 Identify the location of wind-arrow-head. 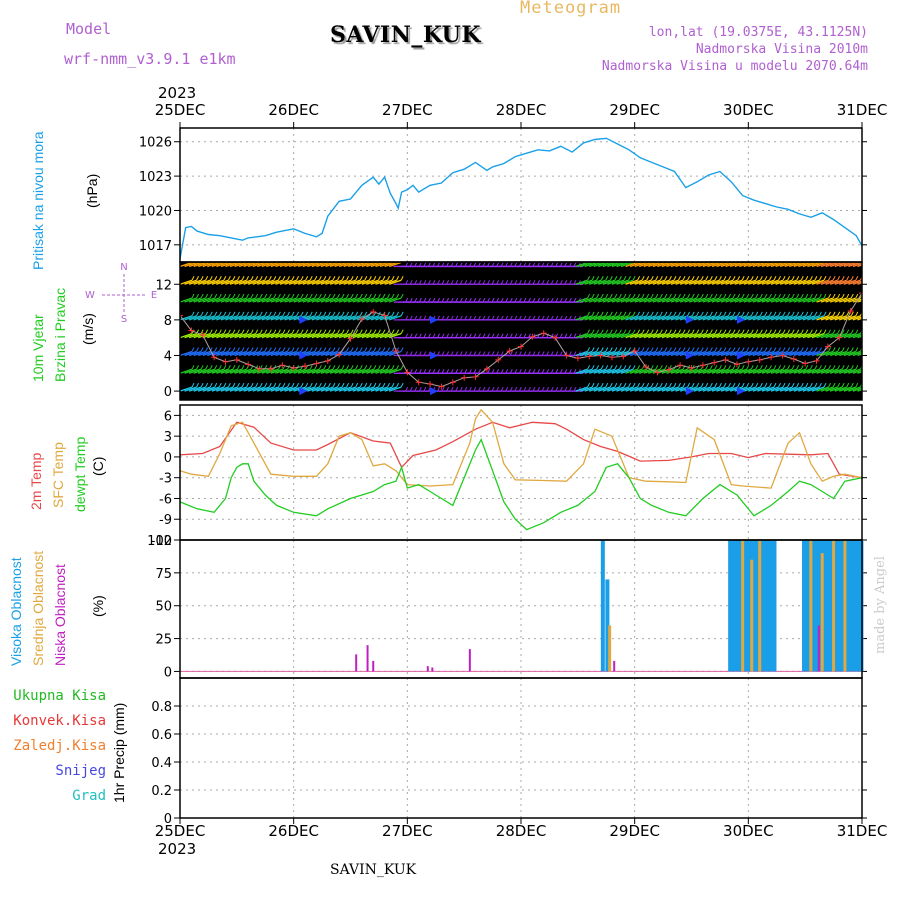
(740, 391).